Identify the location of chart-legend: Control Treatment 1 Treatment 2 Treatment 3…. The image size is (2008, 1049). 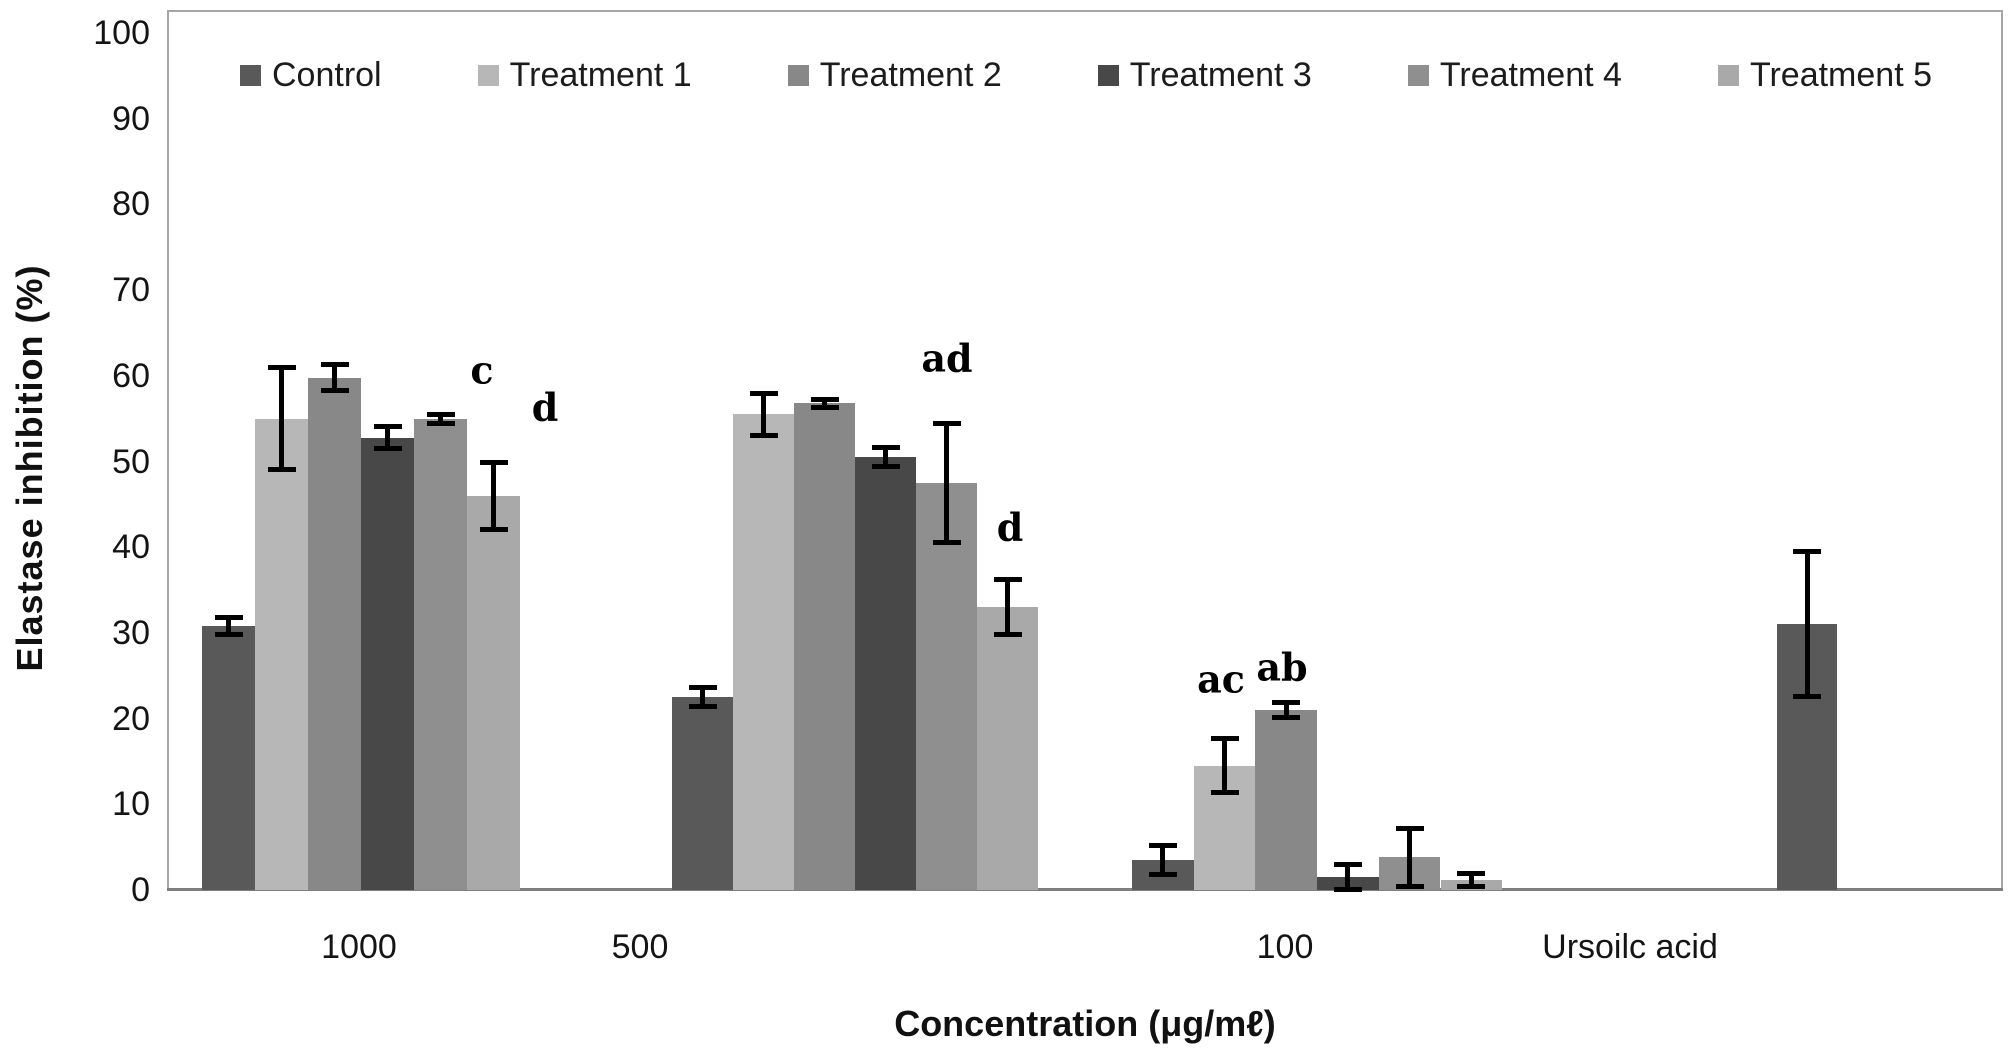
(1086, 75).